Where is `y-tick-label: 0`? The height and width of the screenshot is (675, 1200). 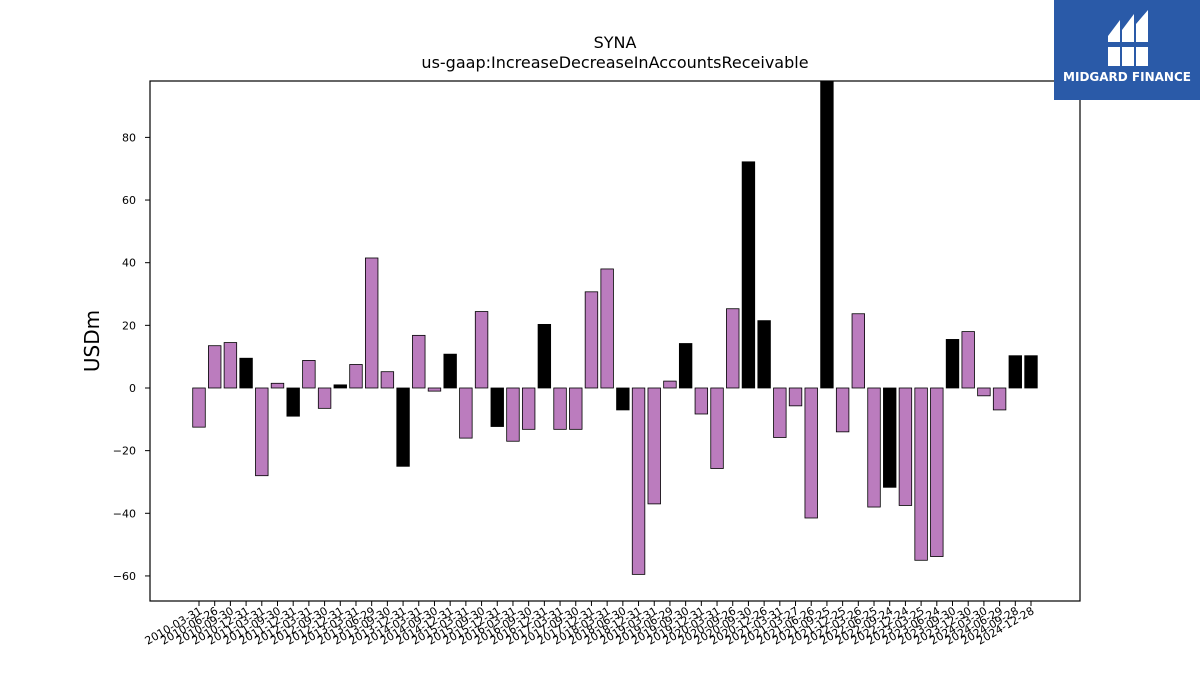
y-tick-label: 0 is located at coordinates (132, 388).